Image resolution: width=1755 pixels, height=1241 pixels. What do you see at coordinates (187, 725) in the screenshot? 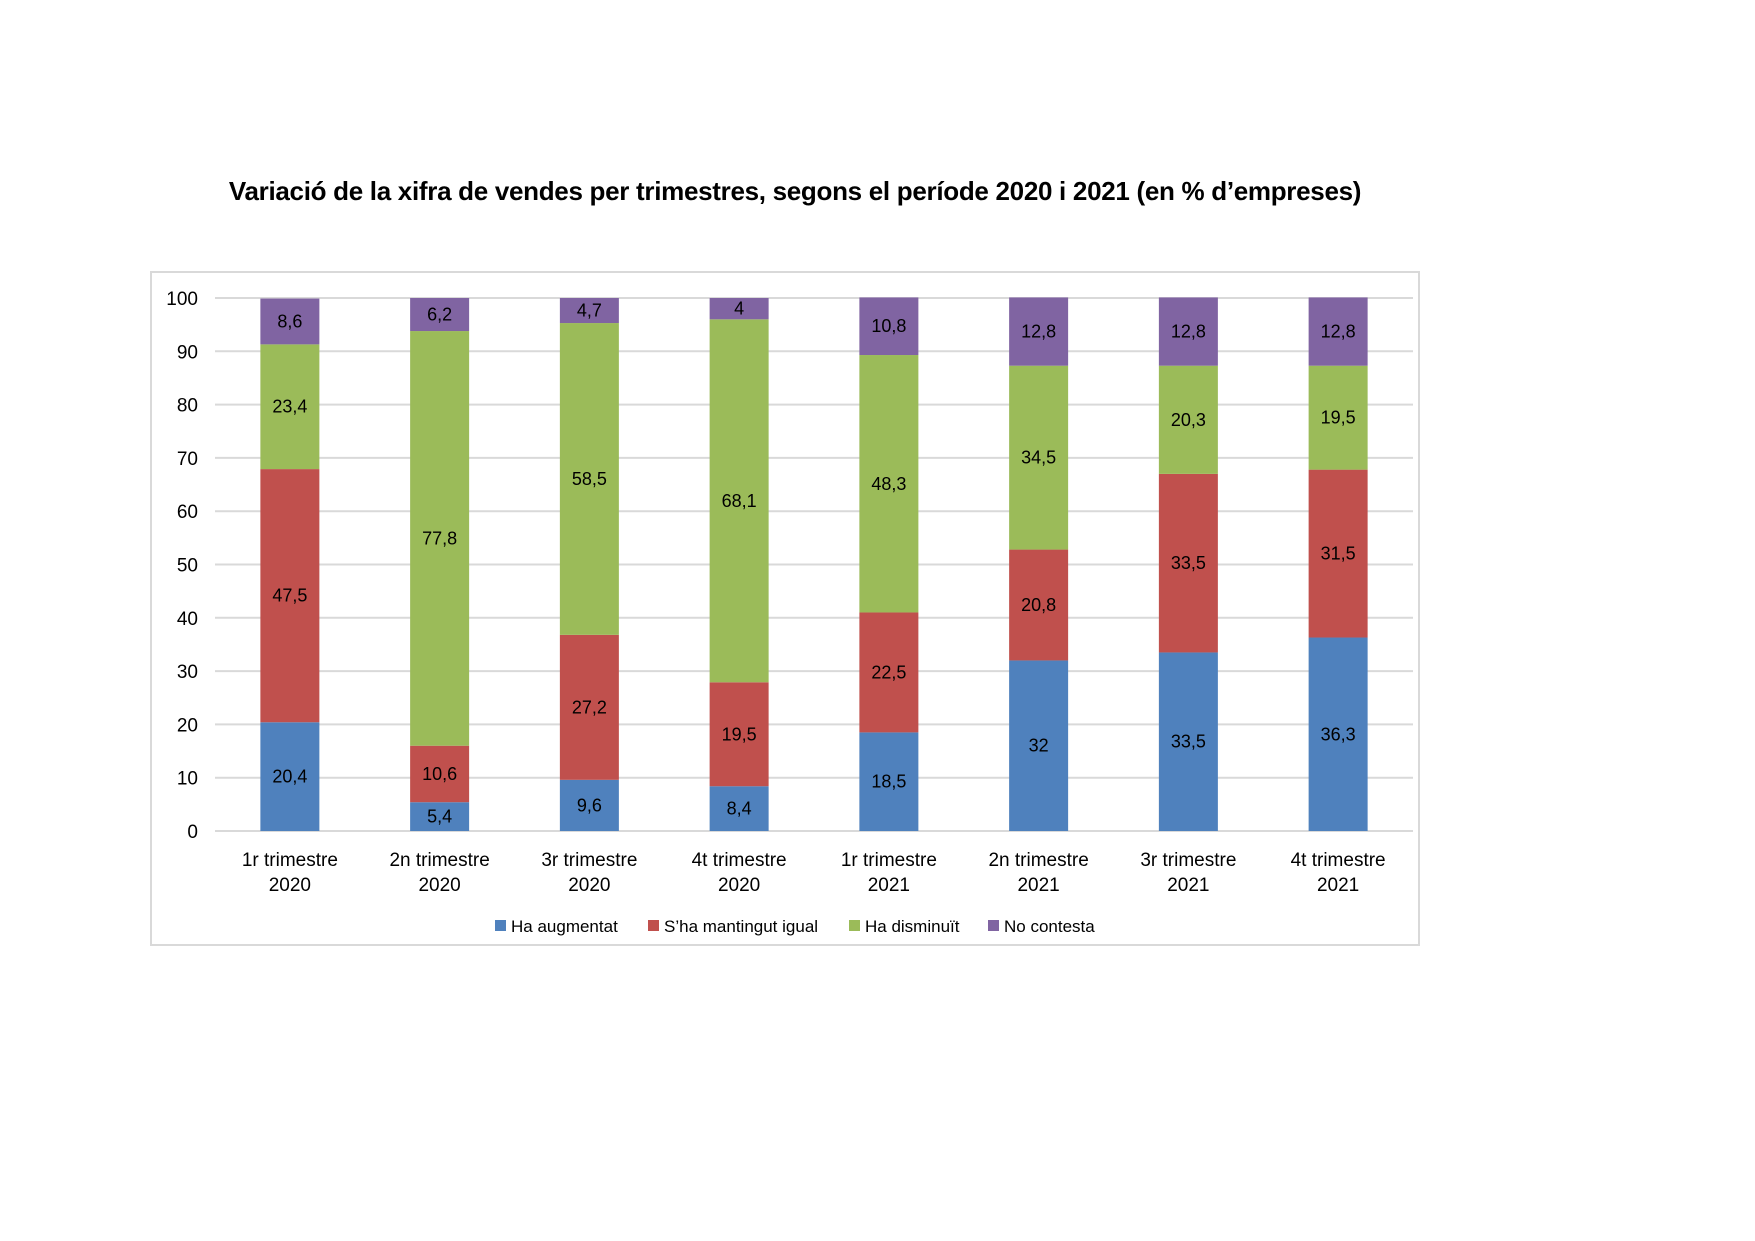
I see `y-tick-label: 20` at bounding box center [187, 725].